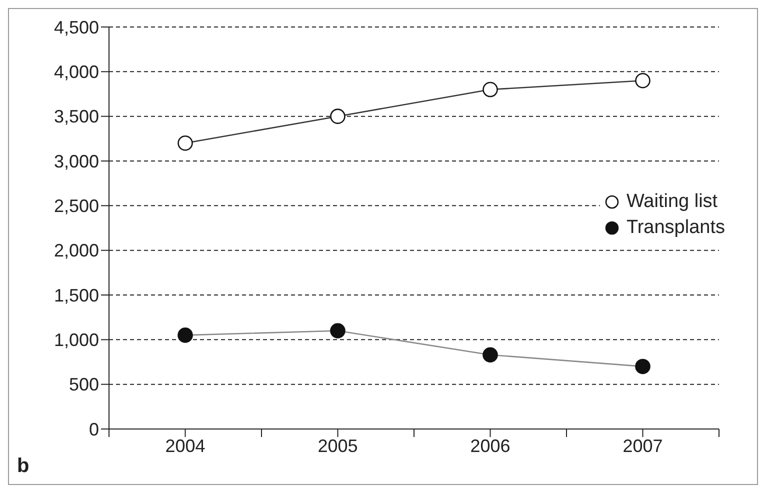 The width and height of the screenshot is (764, 491). Describe the element at coordinates (642, 446) in the screenshot. I see `x-tick-label: 2007` at that location.